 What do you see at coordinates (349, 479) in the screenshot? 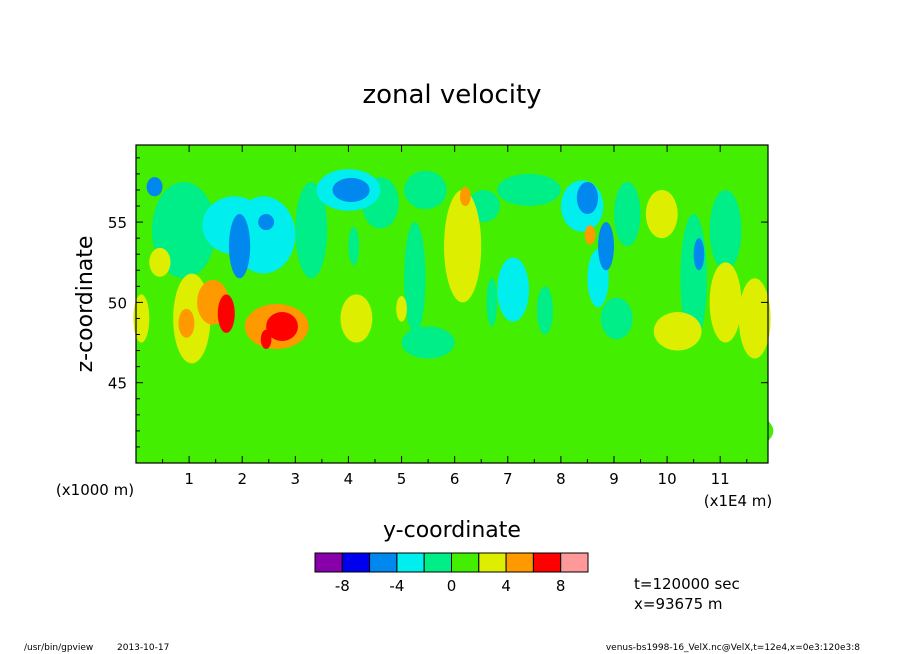
I see `x-tick-label: 4` at bounding box center [349, 479].